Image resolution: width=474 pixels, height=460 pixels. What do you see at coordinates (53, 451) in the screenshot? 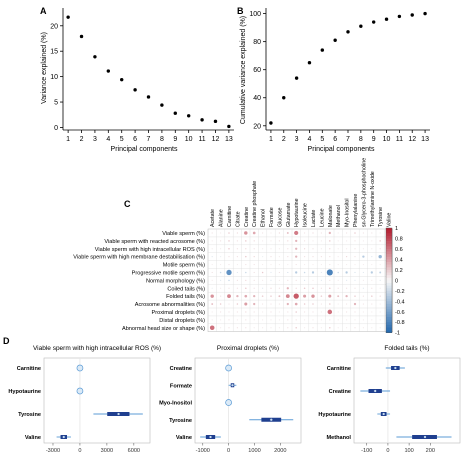
I see `forest-ros-x-tick-label: -3000` at bounding box center [53, 451].